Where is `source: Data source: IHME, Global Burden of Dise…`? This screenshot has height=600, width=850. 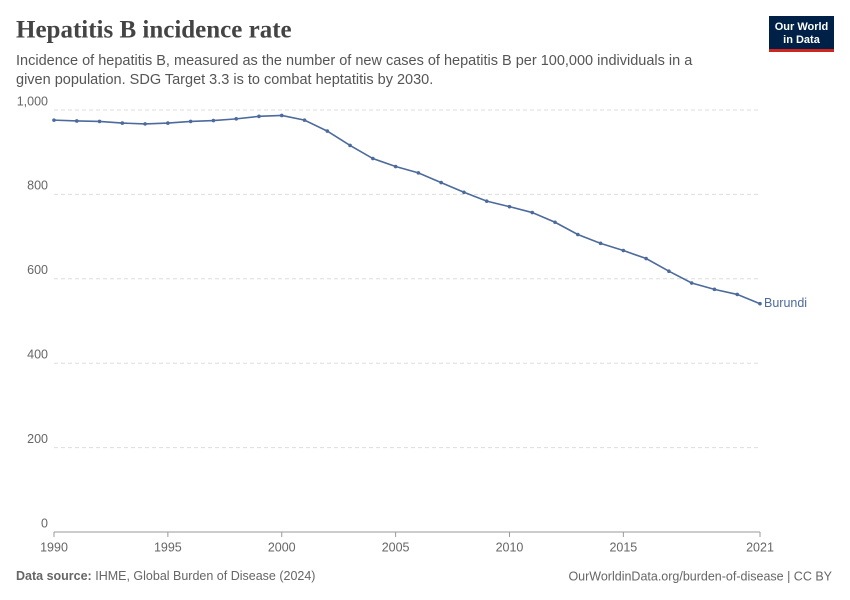 source: Data source: IHME, Global Burden of Dise… is located at coordinates (165, 576).